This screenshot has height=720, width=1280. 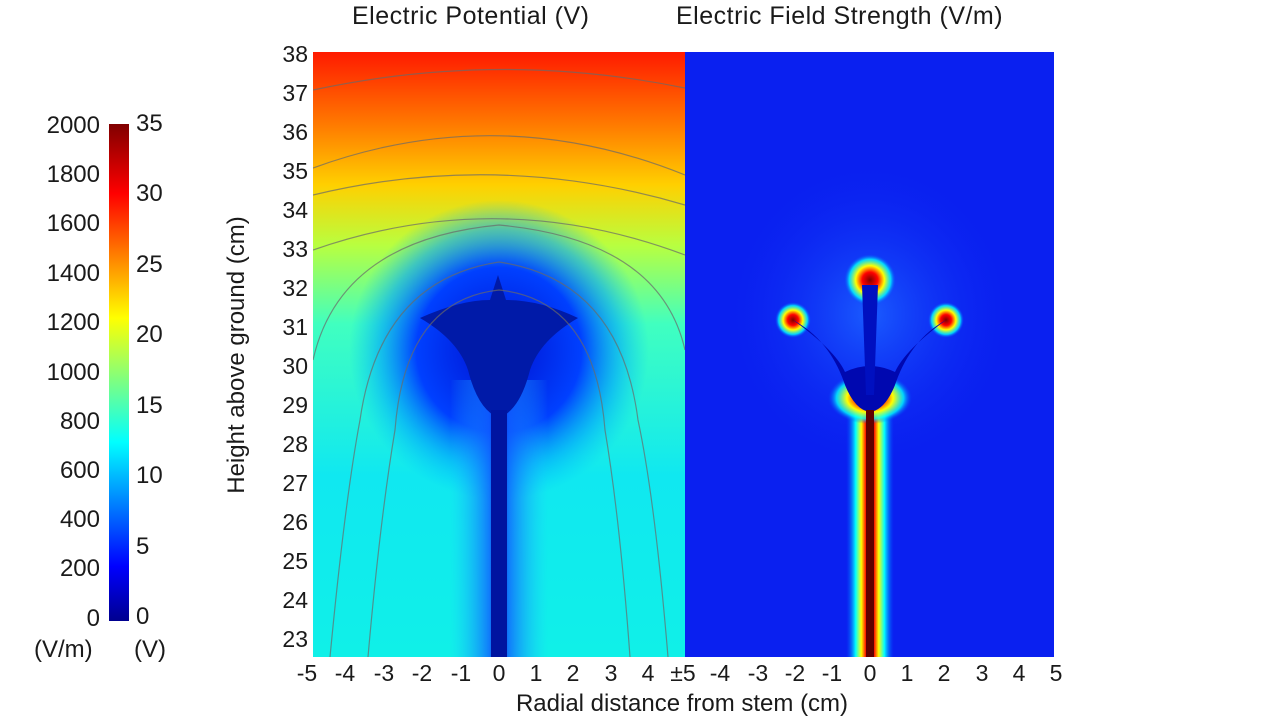 What do you see at coordinates (295, 444) in the screenshot?
I see `y-tick: 28` at bounding box center [295, 444].